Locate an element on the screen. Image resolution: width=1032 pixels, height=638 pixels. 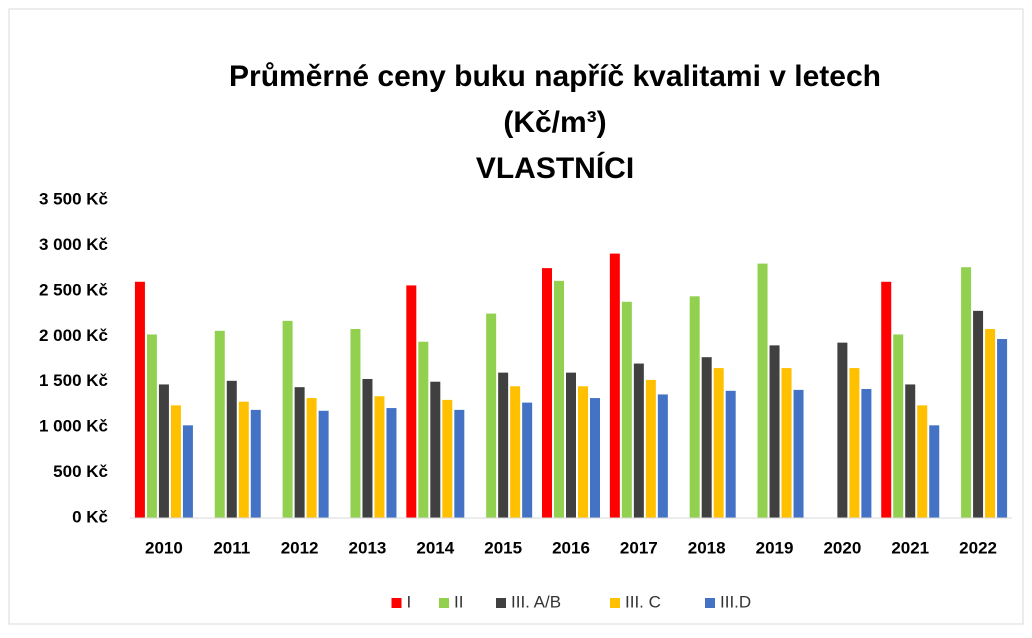
y-tick-label: 1 500 Kč is located at coordinates (73, 380).